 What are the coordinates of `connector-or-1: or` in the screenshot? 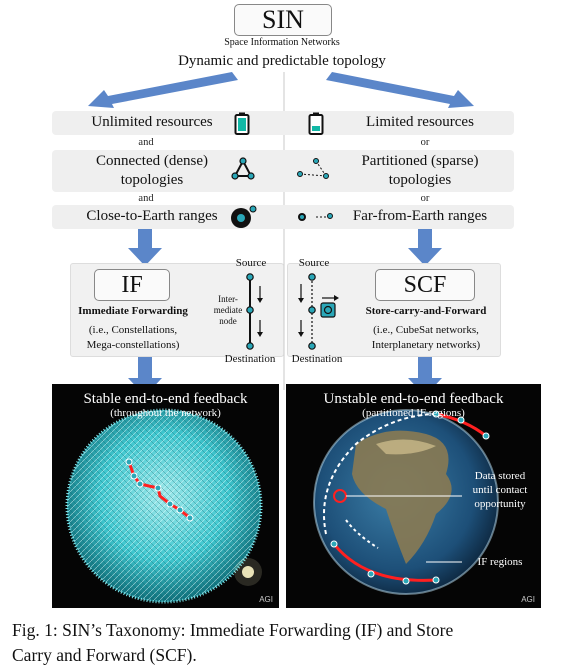 It's located at (425, 142).